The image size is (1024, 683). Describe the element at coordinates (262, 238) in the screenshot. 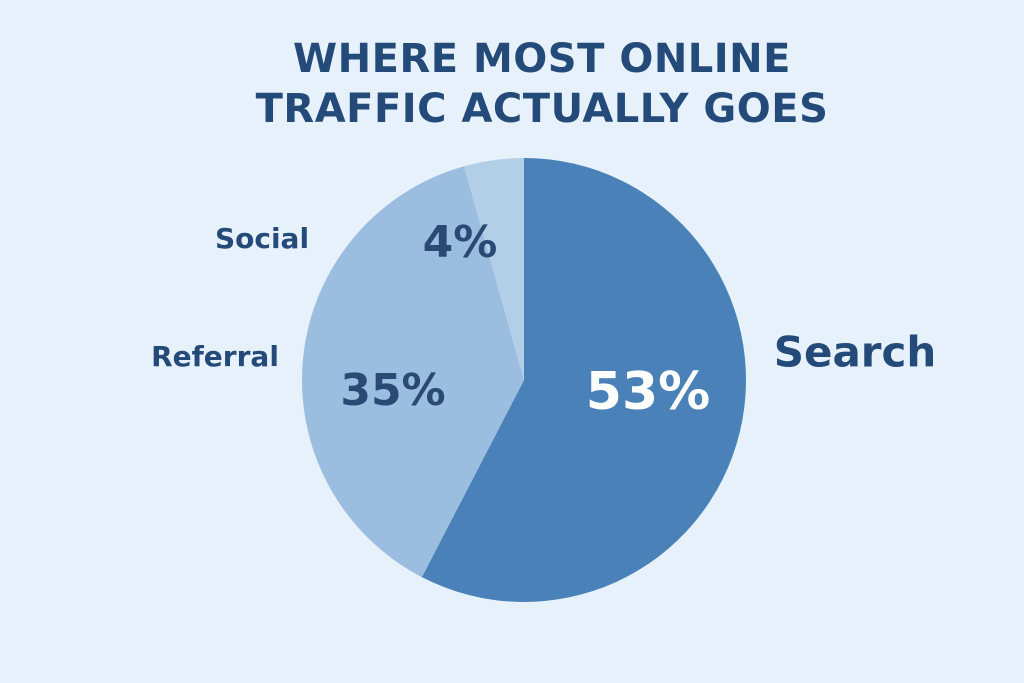

I see `category-label: Social` at that location.